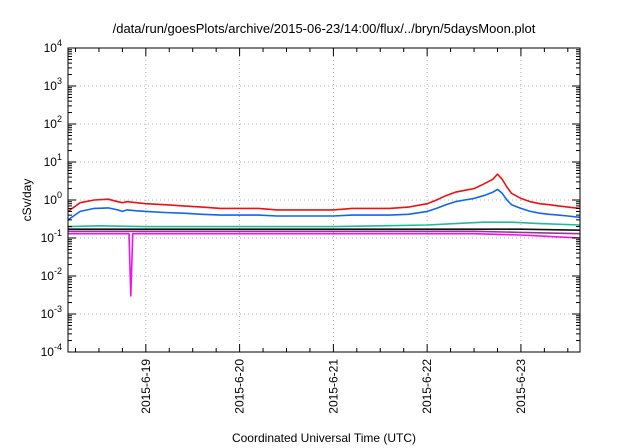 This screenshot has width=640, height=448. What do you see at coordinates (53, 160) in the screenshot?
I see `y-tick-label: 10¹` at bounding box center [53, 160].